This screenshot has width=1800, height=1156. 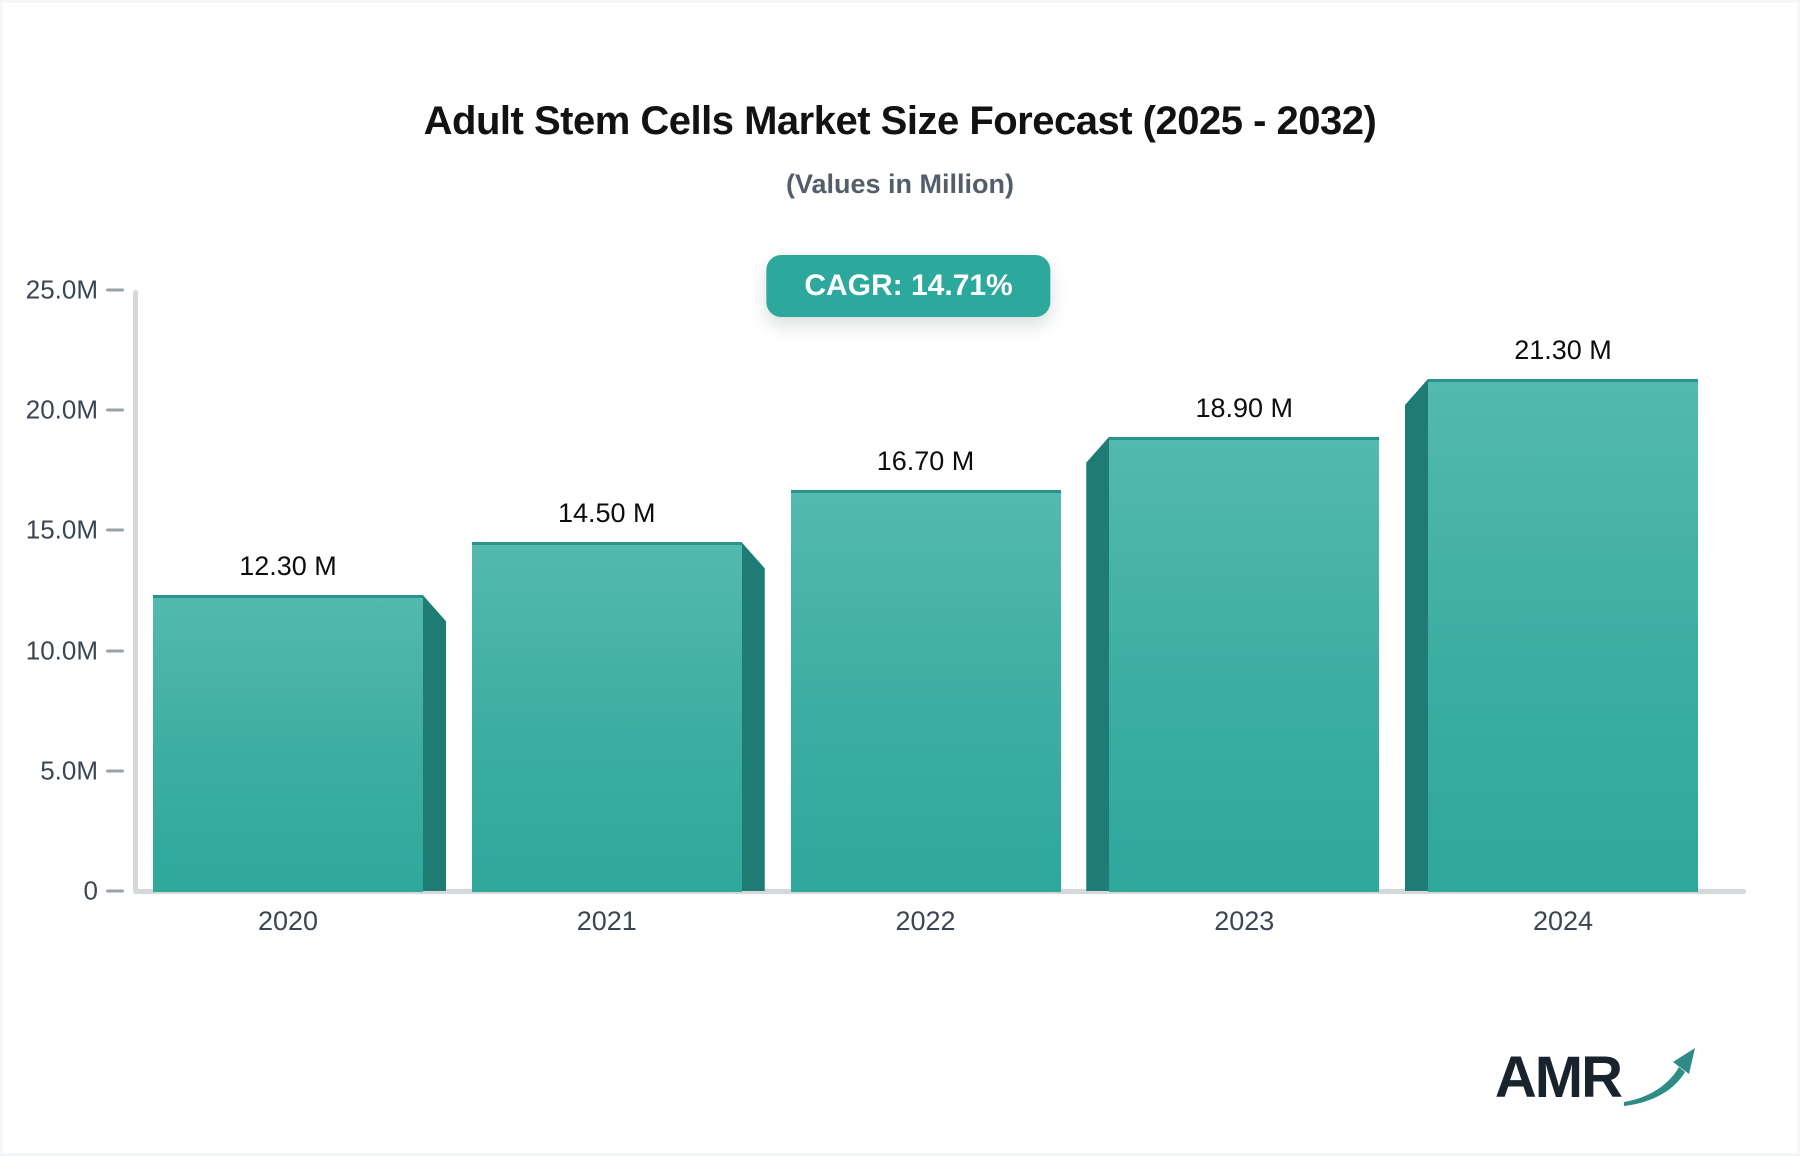 What do you see at coordinates (925, 690) in the screenshot?
I see `bar-2022` at bounding box center [925, 690].